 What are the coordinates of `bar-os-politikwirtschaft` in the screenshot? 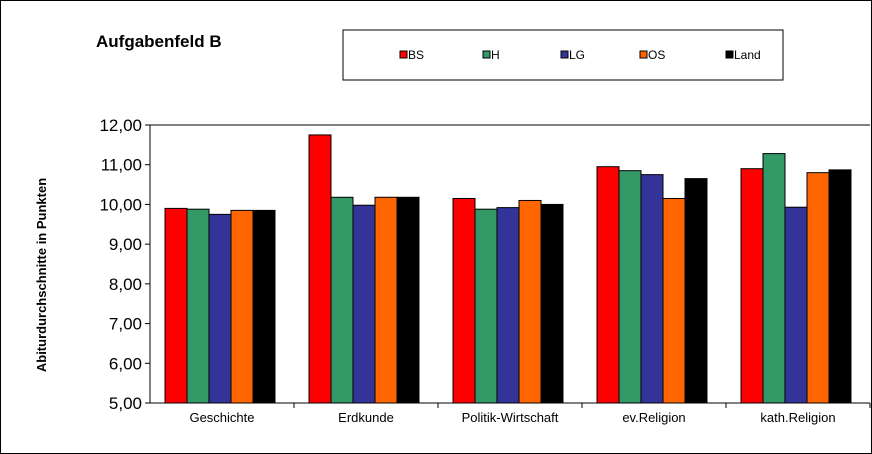 It's located at (530, 301).